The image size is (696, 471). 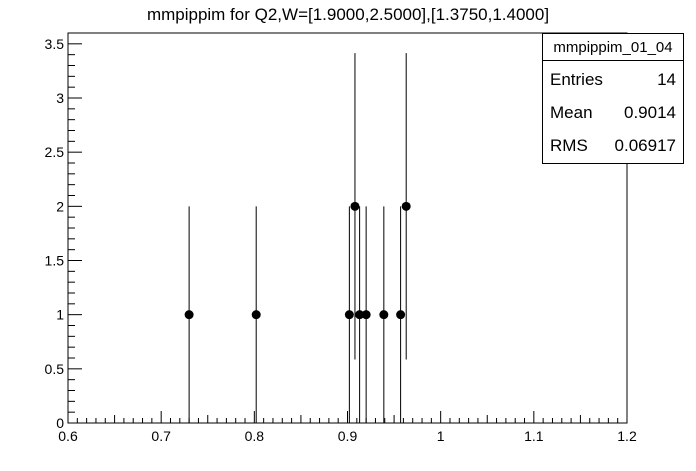 What do you see at coordinates (613, 80) in the screenshot?
I see `stats-row-entries: Entries 14` at bounding box center [613, 80].